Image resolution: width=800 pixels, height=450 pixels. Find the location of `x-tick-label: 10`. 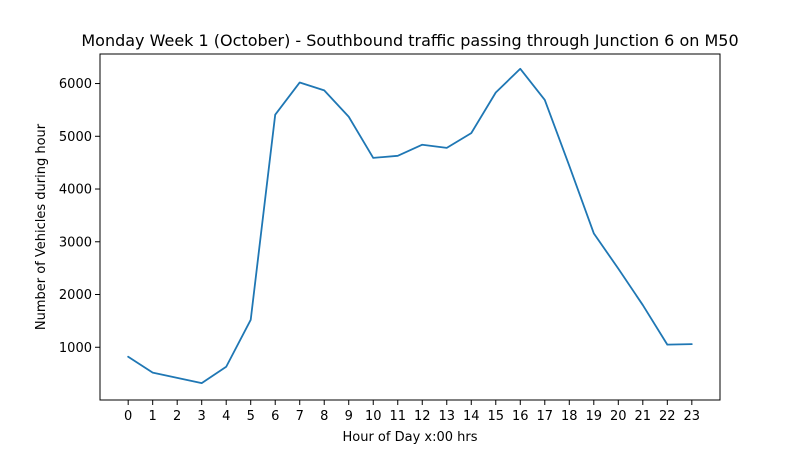

x-tick-label: 10 is located at coordinates (373, 416).